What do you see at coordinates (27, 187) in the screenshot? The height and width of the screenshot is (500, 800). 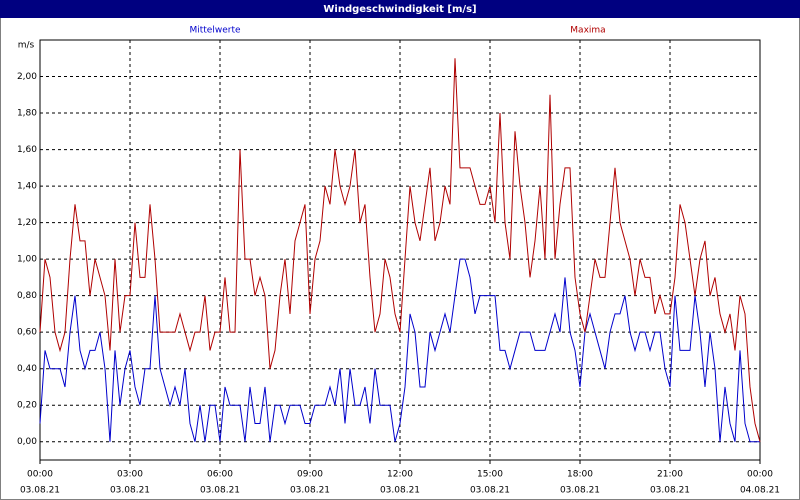 I see `y-tick-label: 1,40` at bounding box center [27, 187].